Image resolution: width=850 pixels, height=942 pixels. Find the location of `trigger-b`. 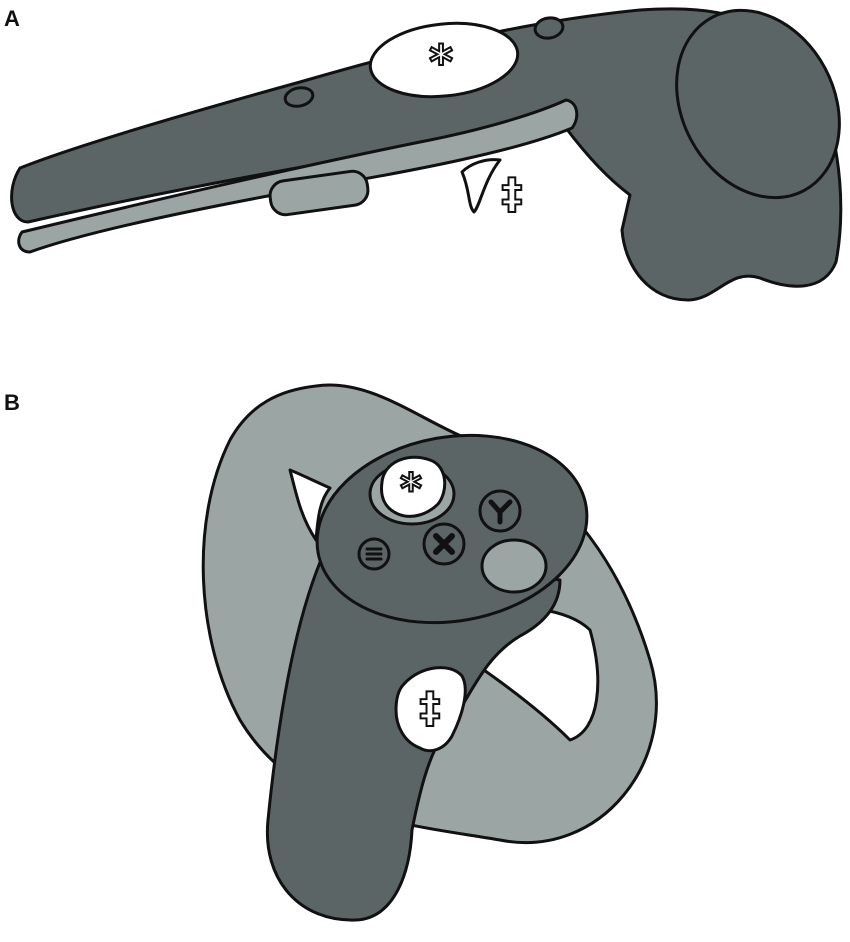

trigger-b is located at coordinates (430, 709).